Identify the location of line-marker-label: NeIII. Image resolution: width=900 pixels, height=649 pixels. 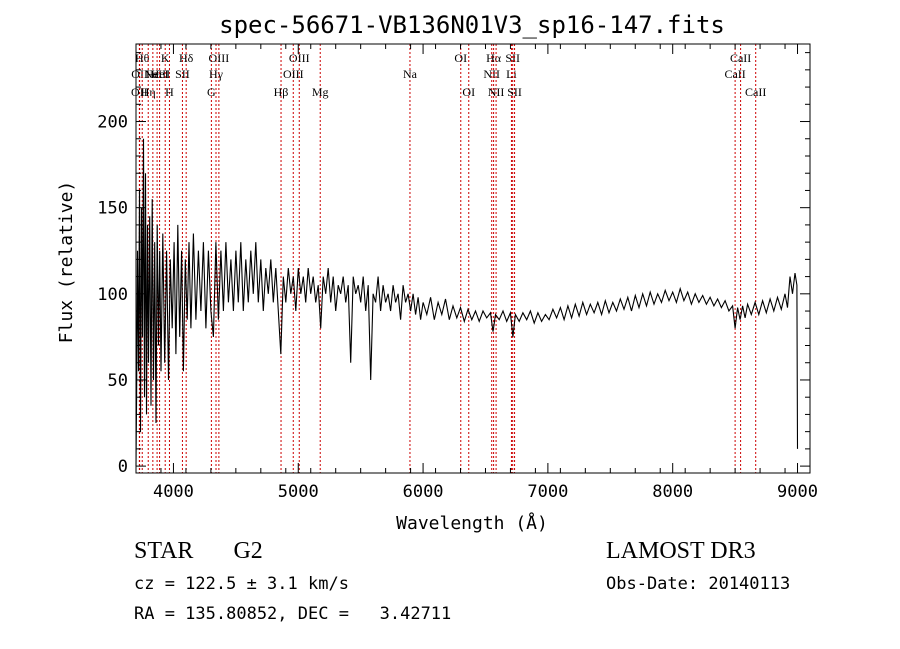
(157, 74).